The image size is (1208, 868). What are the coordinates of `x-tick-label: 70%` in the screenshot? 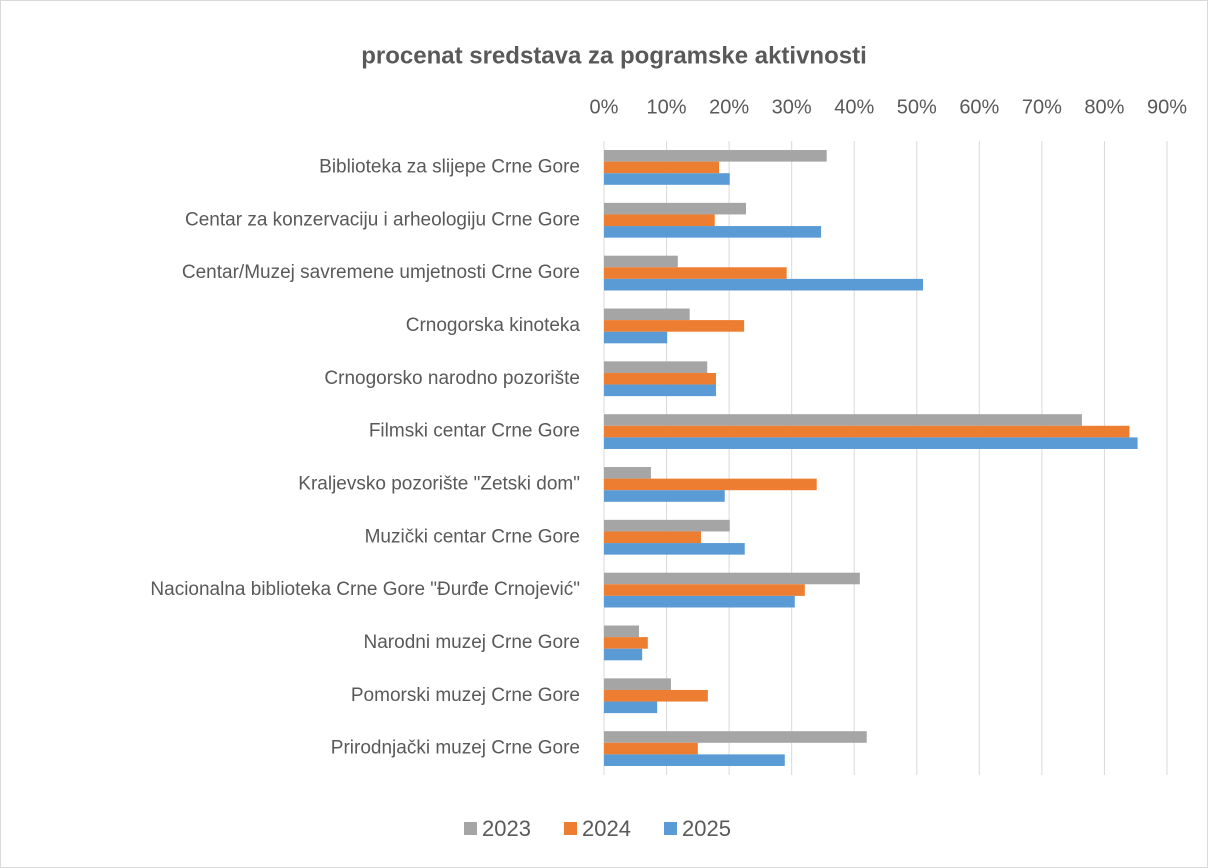 It's located at (1042, 107).